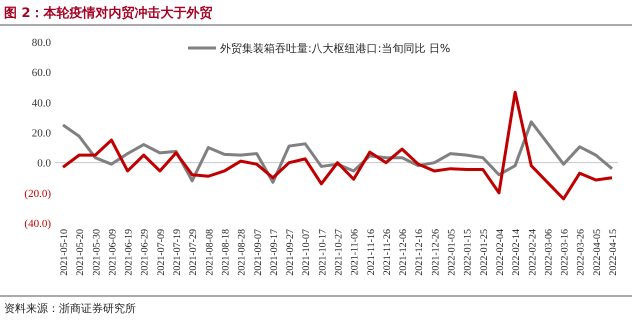 Image resolution: width=640 pixels, height=321 pixels. Describe the element at coordinates (387, 252) in the screenshot. I see `x-tick-label: 2021-11-26` at that location.